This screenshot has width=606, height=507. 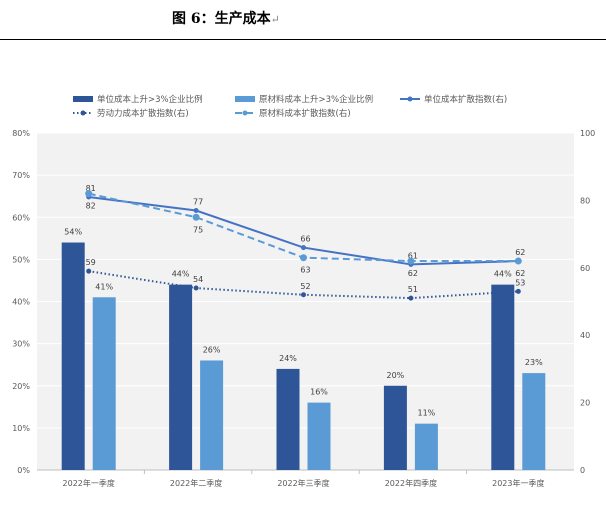 What do you see at coordinates (585, 200) in the screenshot?
I see `right-tick-label: 80` at bounding box center [585, 200].